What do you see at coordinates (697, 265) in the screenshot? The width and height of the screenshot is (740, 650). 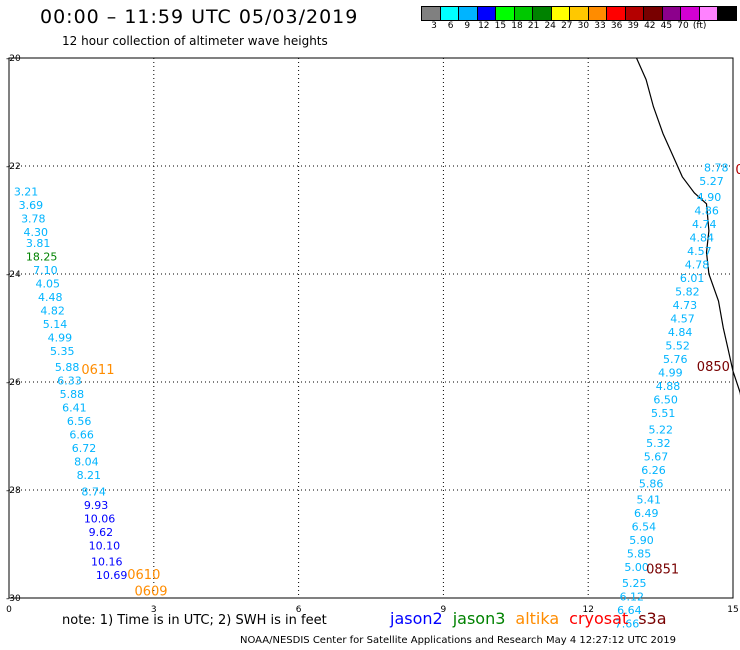 I see `wave-height-value: 4.78` at bounding box center [697, 265].